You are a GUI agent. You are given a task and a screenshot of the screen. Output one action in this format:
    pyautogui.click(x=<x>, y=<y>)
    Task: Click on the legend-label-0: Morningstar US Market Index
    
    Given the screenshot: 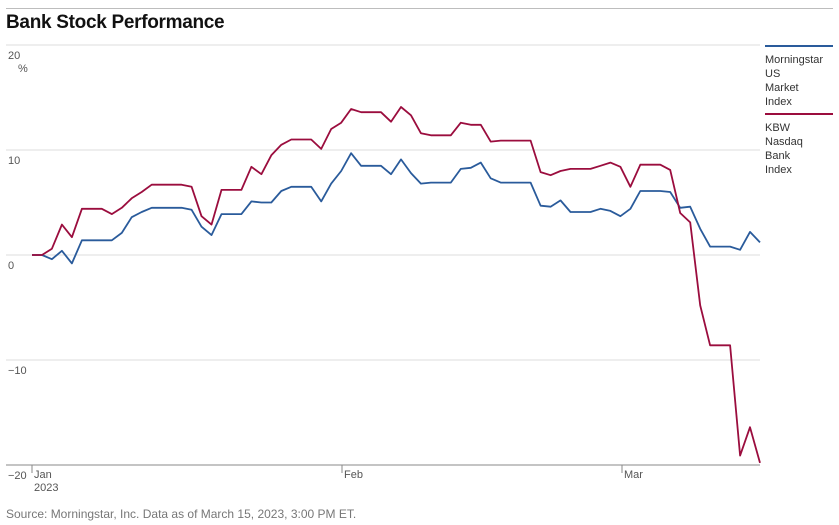 What is the action you would take?
    pyautogui.click(x=794, y=81)
    